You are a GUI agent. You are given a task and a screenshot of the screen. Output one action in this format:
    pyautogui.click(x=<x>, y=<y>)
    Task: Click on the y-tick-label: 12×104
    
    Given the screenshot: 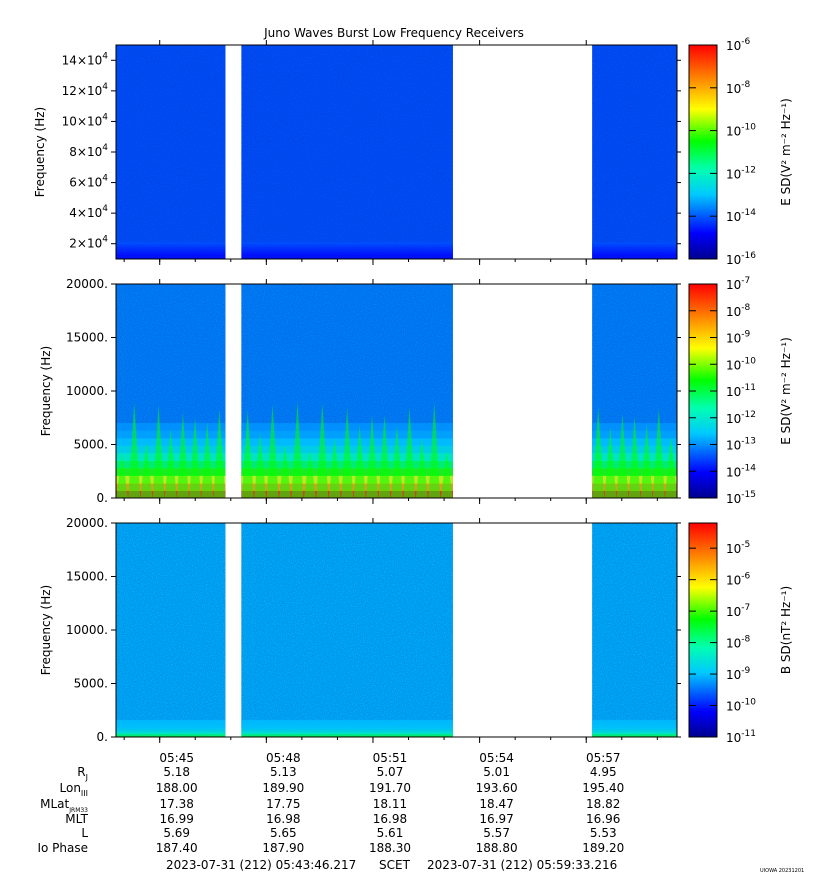 What is the action you would take?
    pyautogui.click(x=85, y=90)
    